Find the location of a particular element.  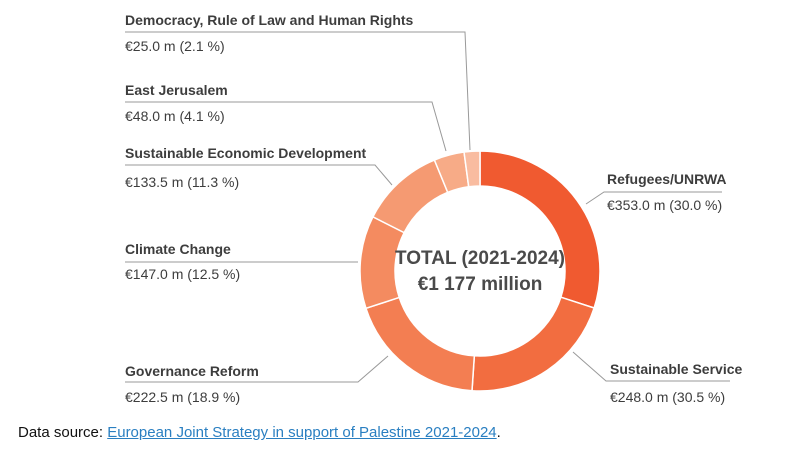

slice-name: Democracy, Rule of Law and Human Rights is located at coordinates (269, 20).